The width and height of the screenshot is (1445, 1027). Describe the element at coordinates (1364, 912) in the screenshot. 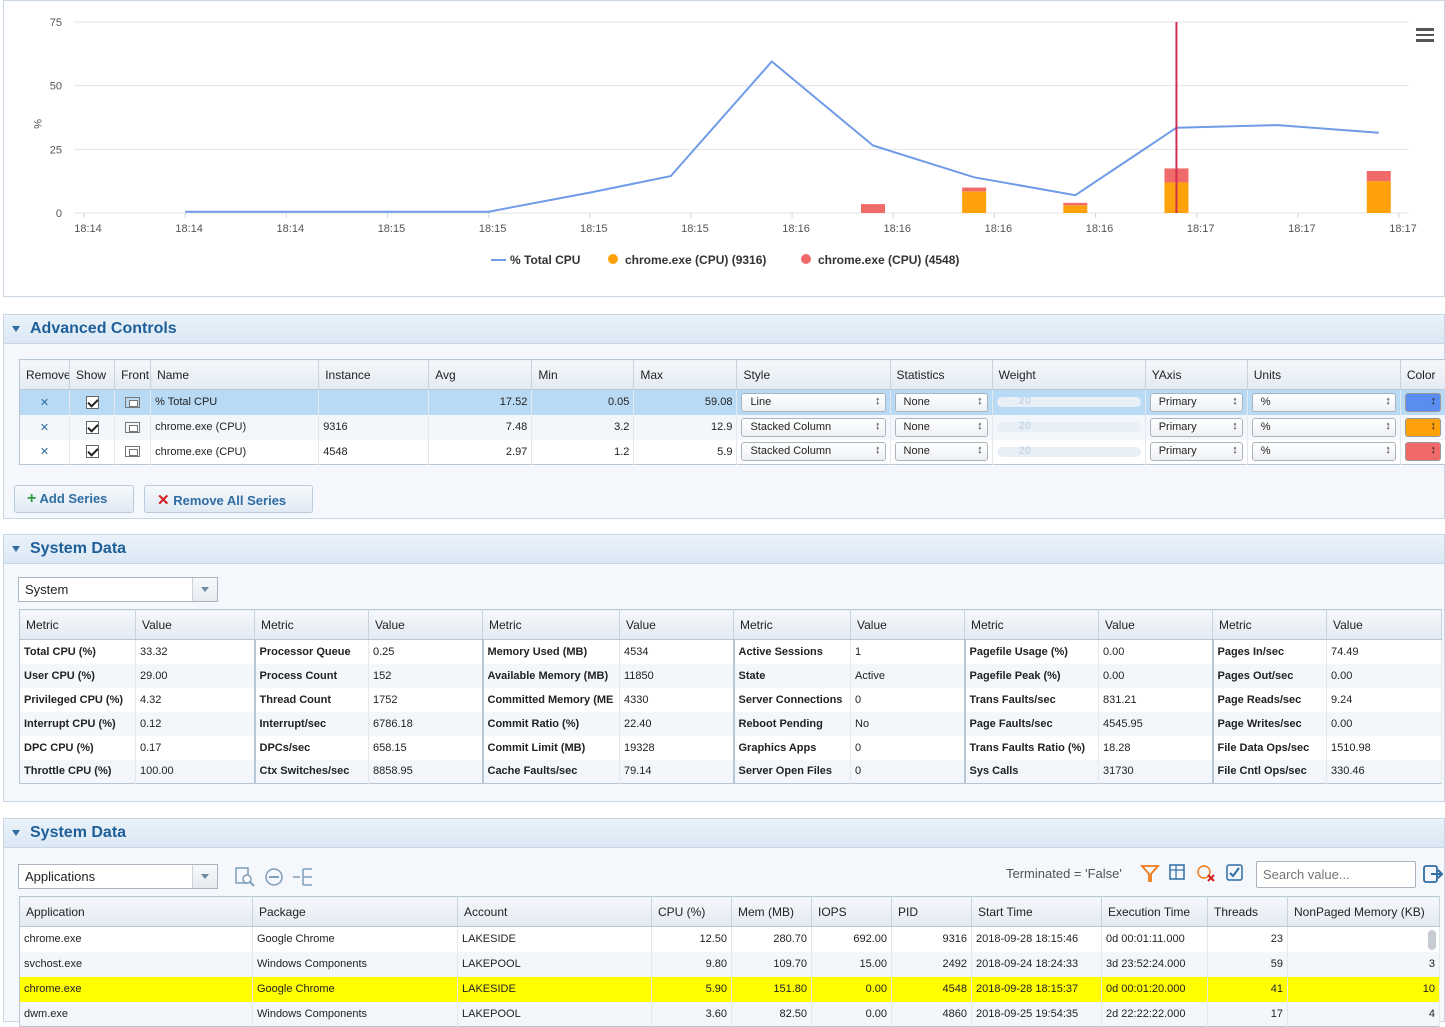

I see `column-header: NonPaged Memory (KB)` at that location.